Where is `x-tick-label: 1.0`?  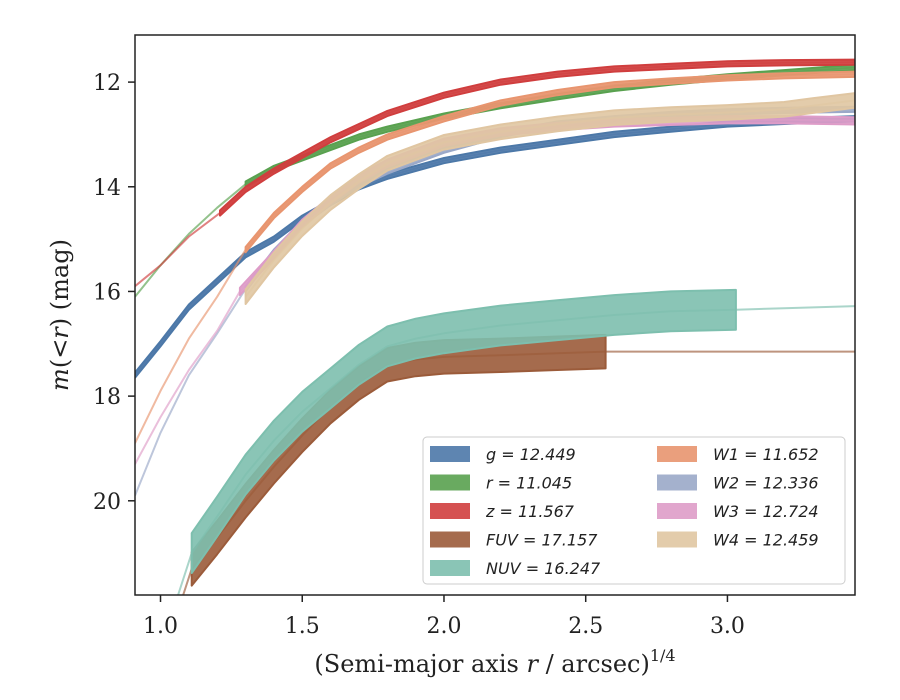
x-tick-label: 1.0 is located at coordinates (160, 626).